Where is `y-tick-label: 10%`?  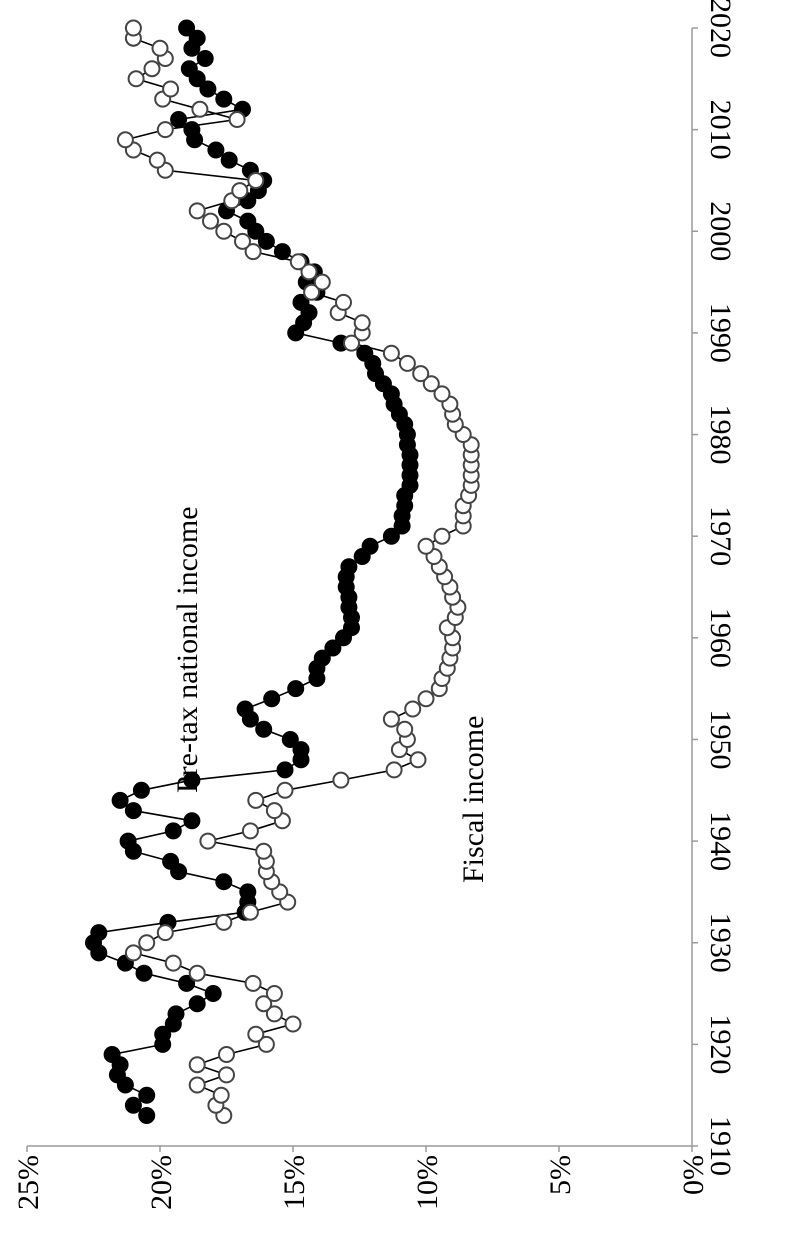
y-tick-label: 10% is located at coordinates (427, 1182).